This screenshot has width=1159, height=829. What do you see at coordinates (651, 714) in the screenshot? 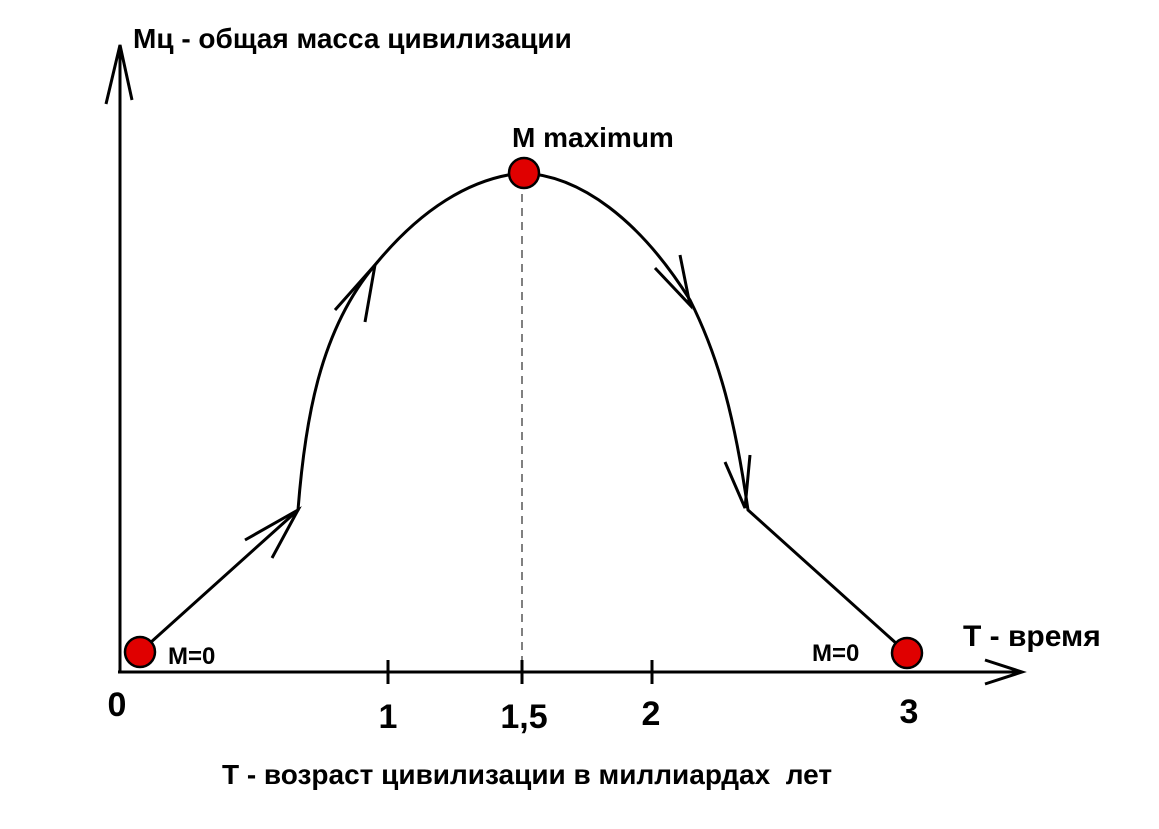
I see `tick-label: 2` at bounding box center [651, 714].